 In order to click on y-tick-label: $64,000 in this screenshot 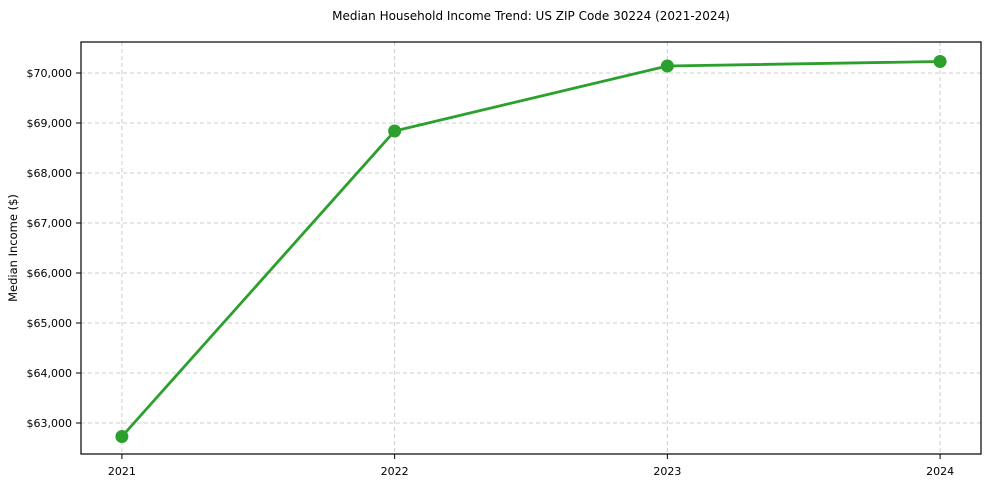, I will do `click(50, 373)`.